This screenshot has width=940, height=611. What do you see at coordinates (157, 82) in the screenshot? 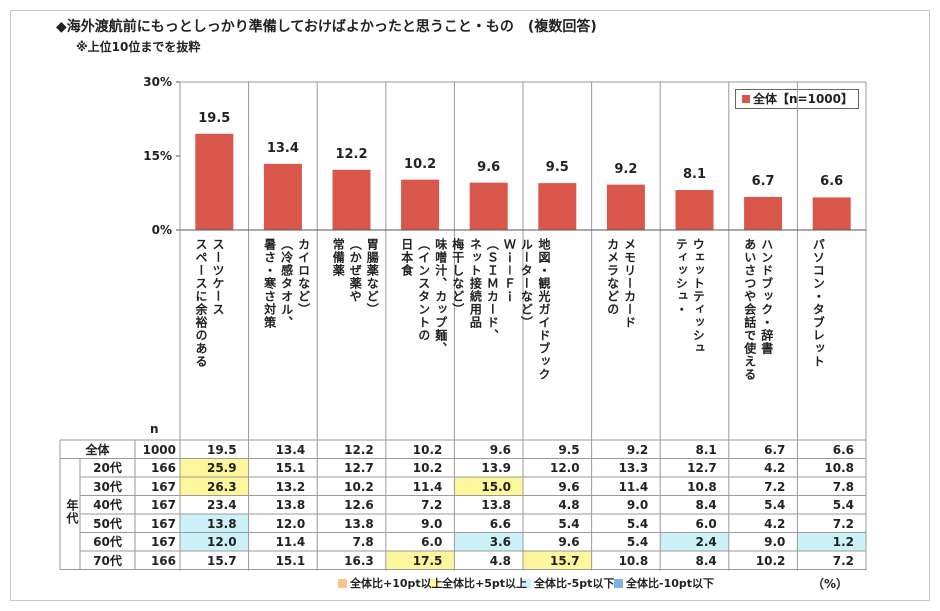
I see `y-tick-label: 30%` at bounding box center [157, 82].